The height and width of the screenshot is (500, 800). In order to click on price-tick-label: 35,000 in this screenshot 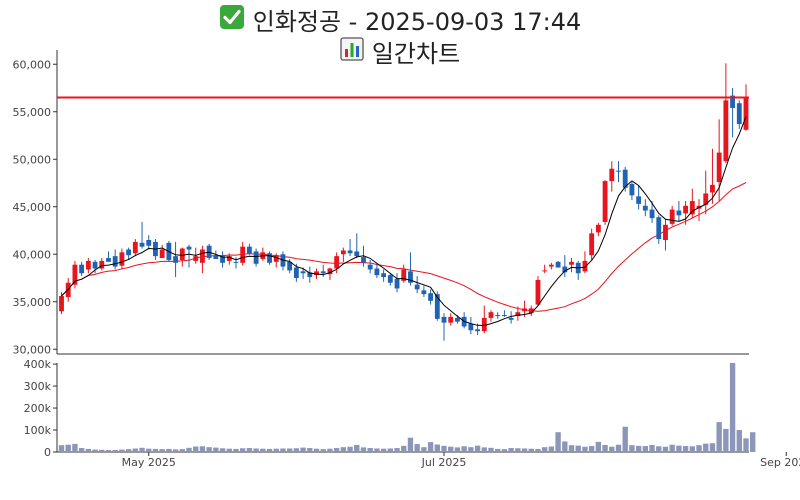, I will do `click(32, 302)`.